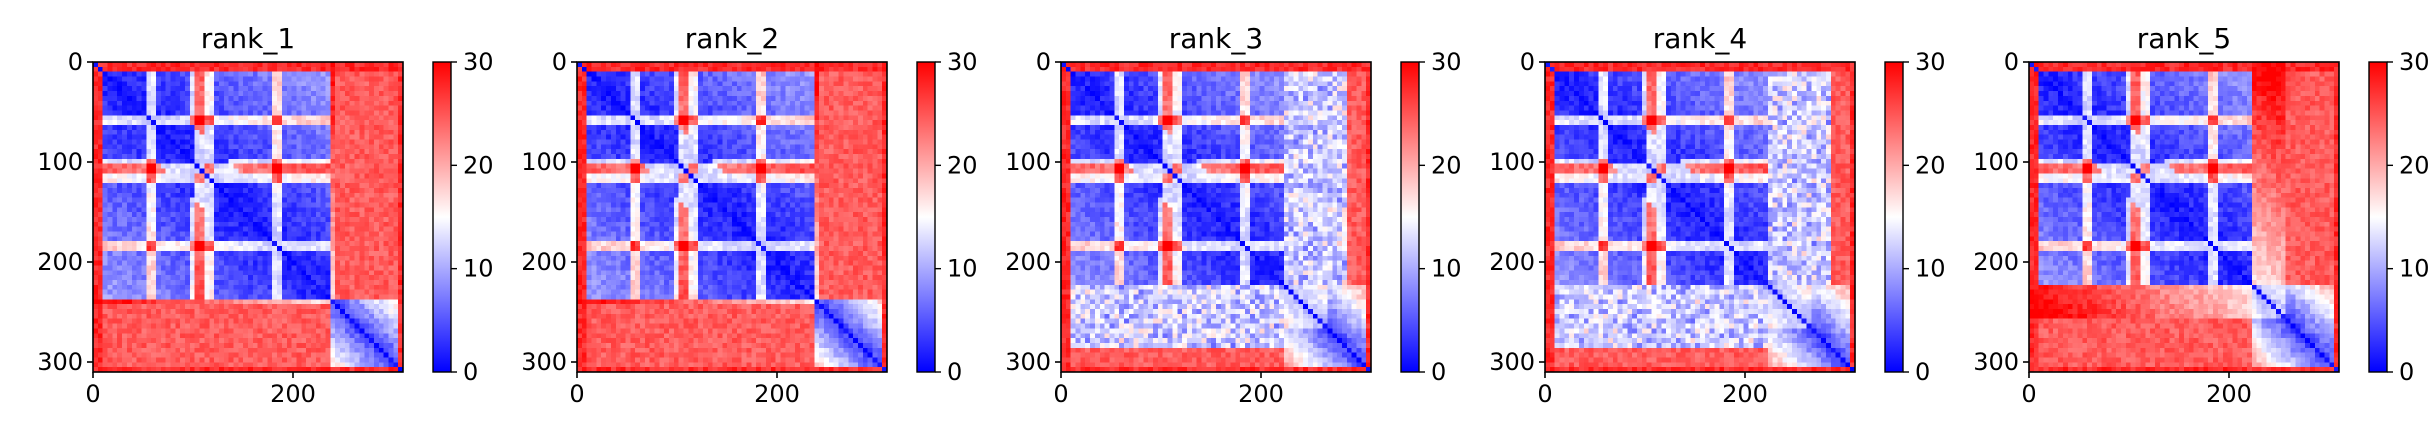 The height and width of the screenshot is (438, 2435). Describe the element at coordinates (1700, 38) in the screenshot. I see `chart-title: rank_4` at that location.